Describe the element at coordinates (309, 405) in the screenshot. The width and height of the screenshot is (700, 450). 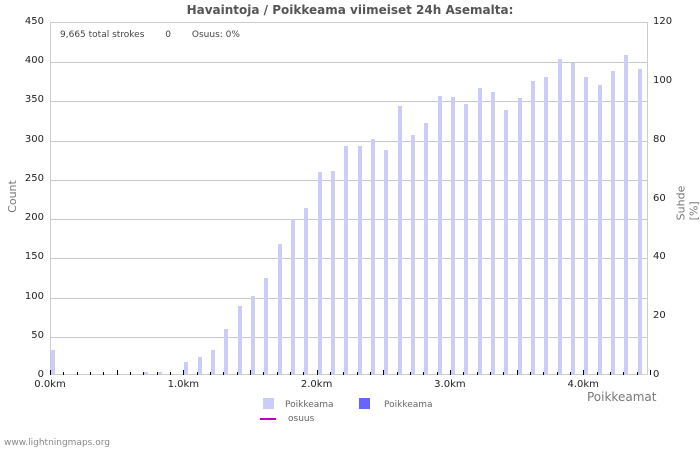
I see `legend-label-1: Poikkeama` at that location.